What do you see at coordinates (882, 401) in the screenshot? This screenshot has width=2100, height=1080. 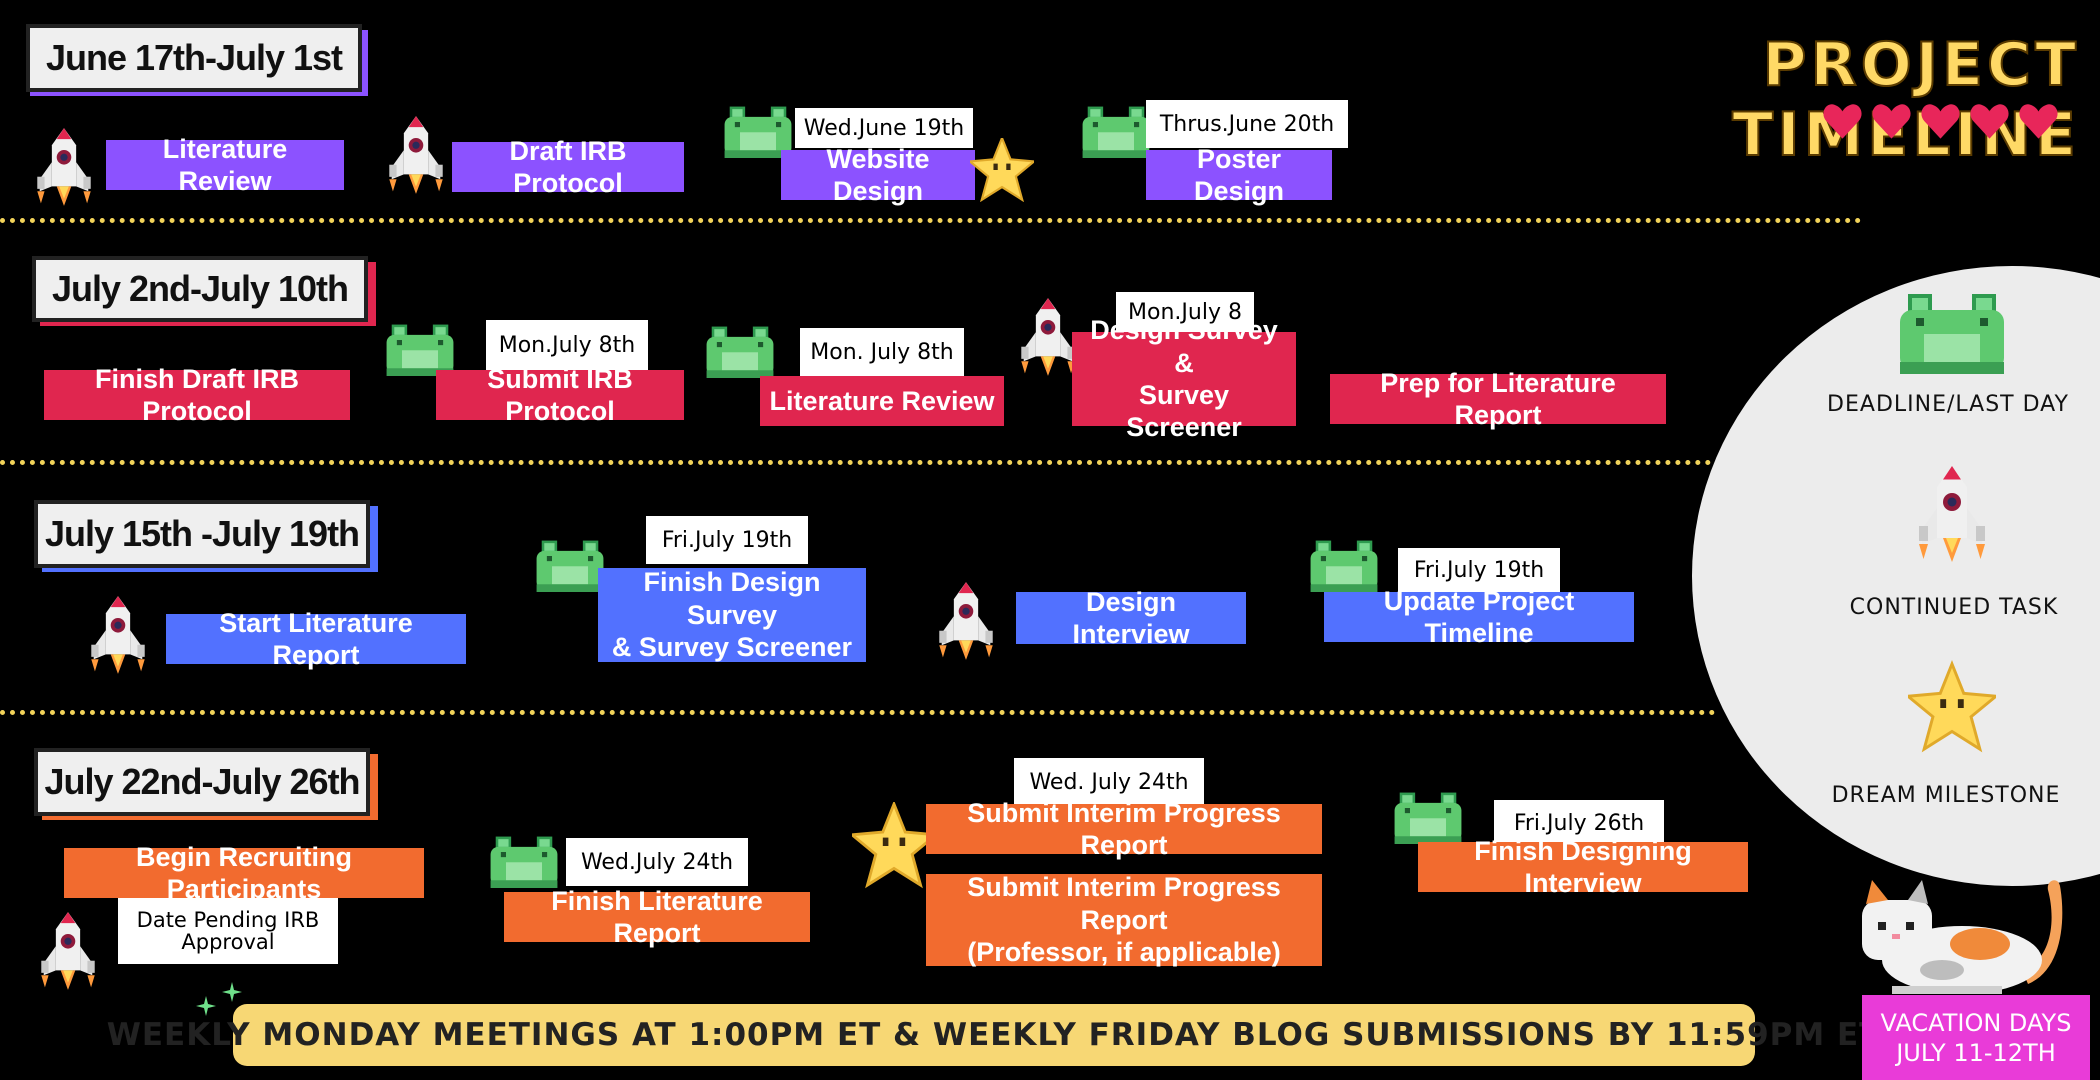 I see `task-literature-review-2: Literature Review` at bounding box center [882, 401].